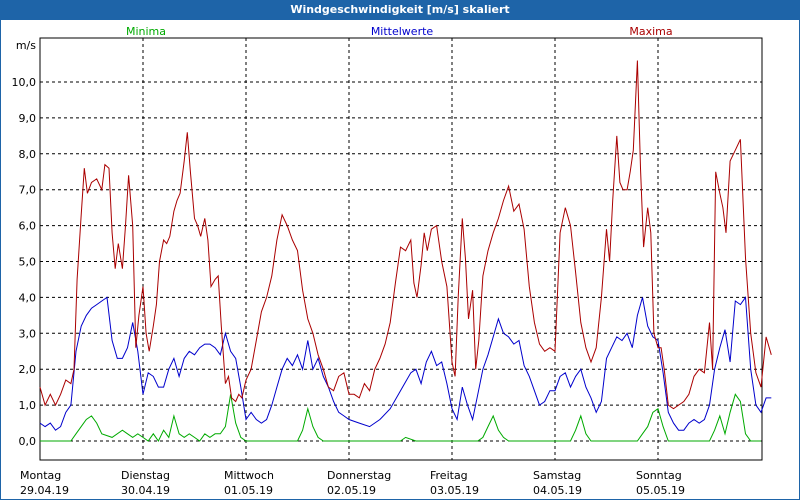  What do you see at coordinates (28, 226) in the screenshot?
I see `y-tick-label: 6,0` at bounding box center [28, 226].